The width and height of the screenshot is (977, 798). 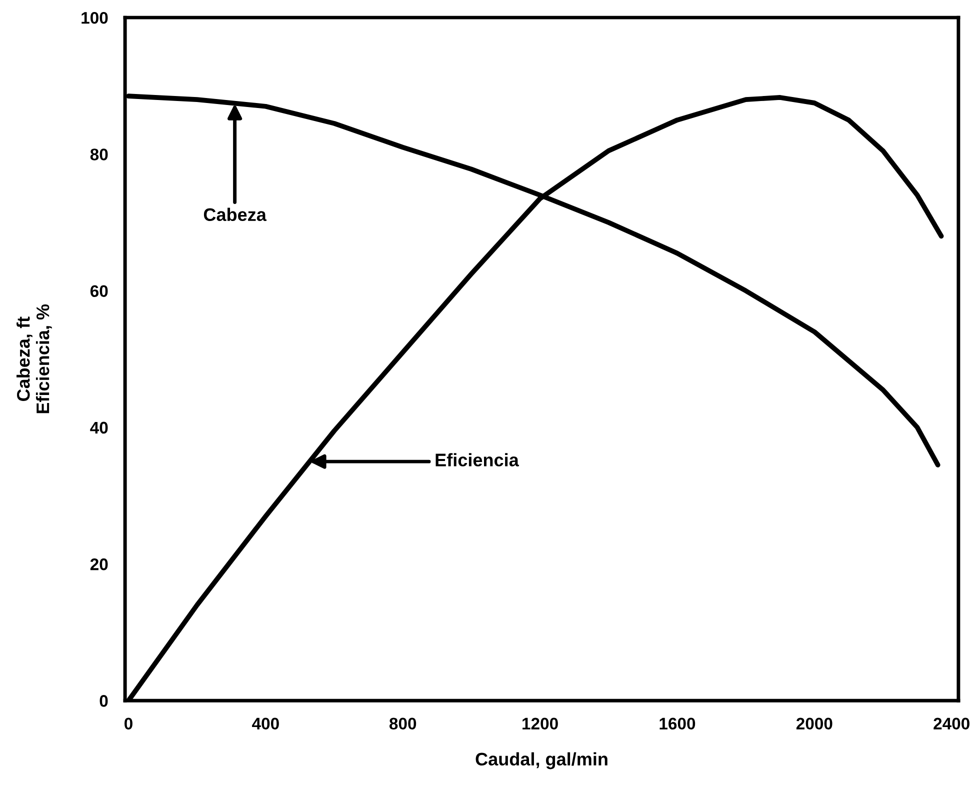 What do you see at coordinates (265, 724) in the screenshot?
I see `x-tick-label: 400` at bounding box center [265, 724].